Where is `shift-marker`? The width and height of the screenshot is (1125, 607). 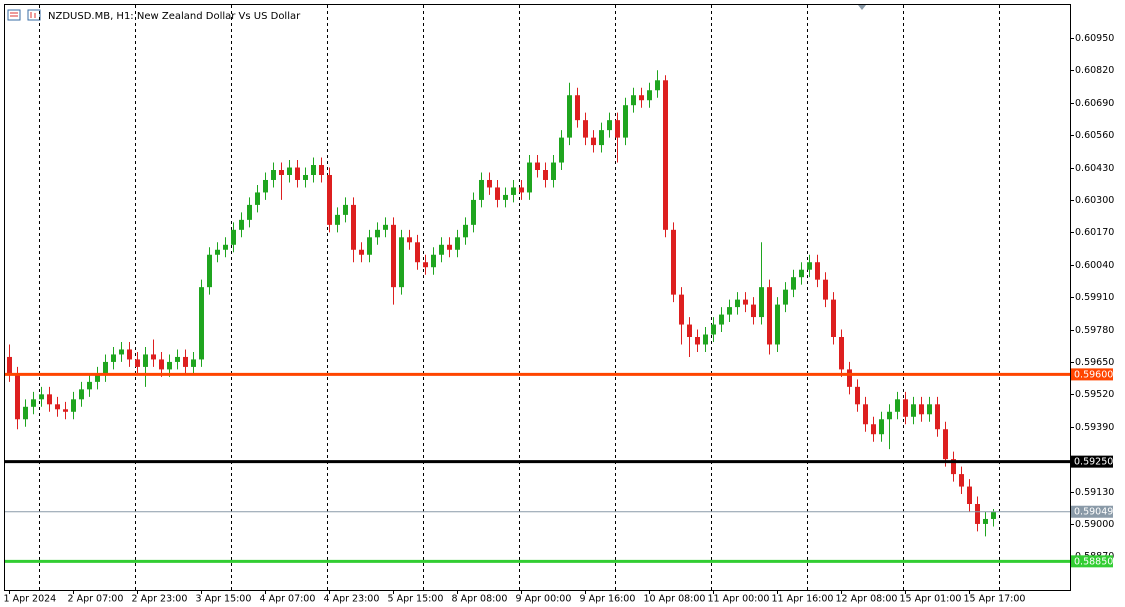
shift-marker is located at coordinates (862, 7).